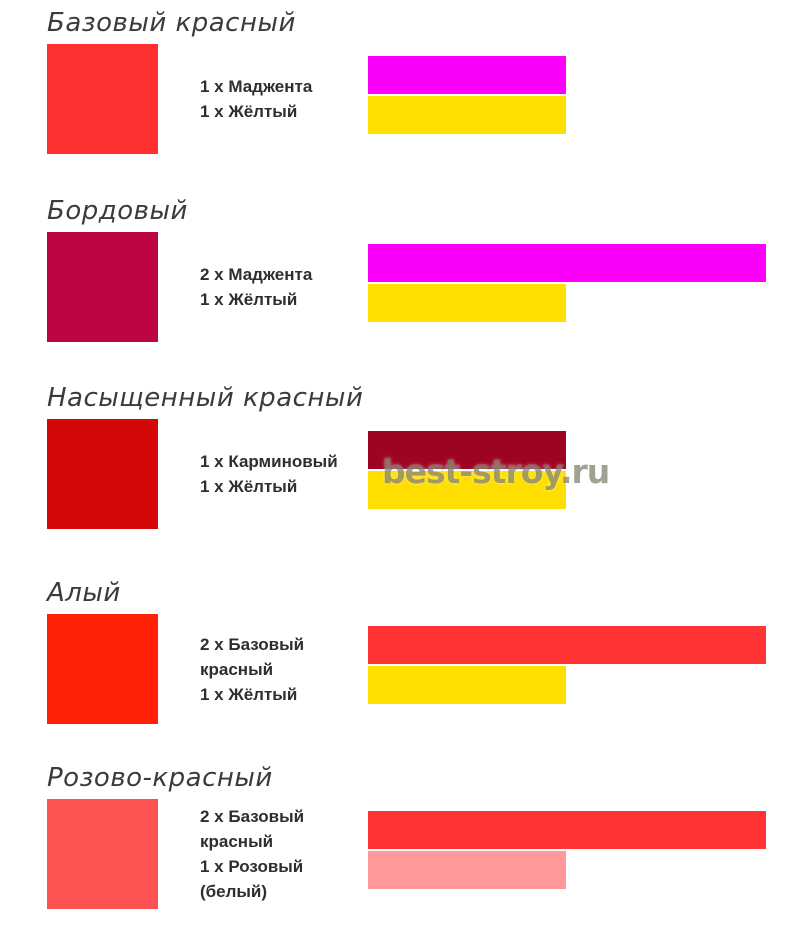  I want to click on site-watermark: best-stroy.ru, so click(496, 471).